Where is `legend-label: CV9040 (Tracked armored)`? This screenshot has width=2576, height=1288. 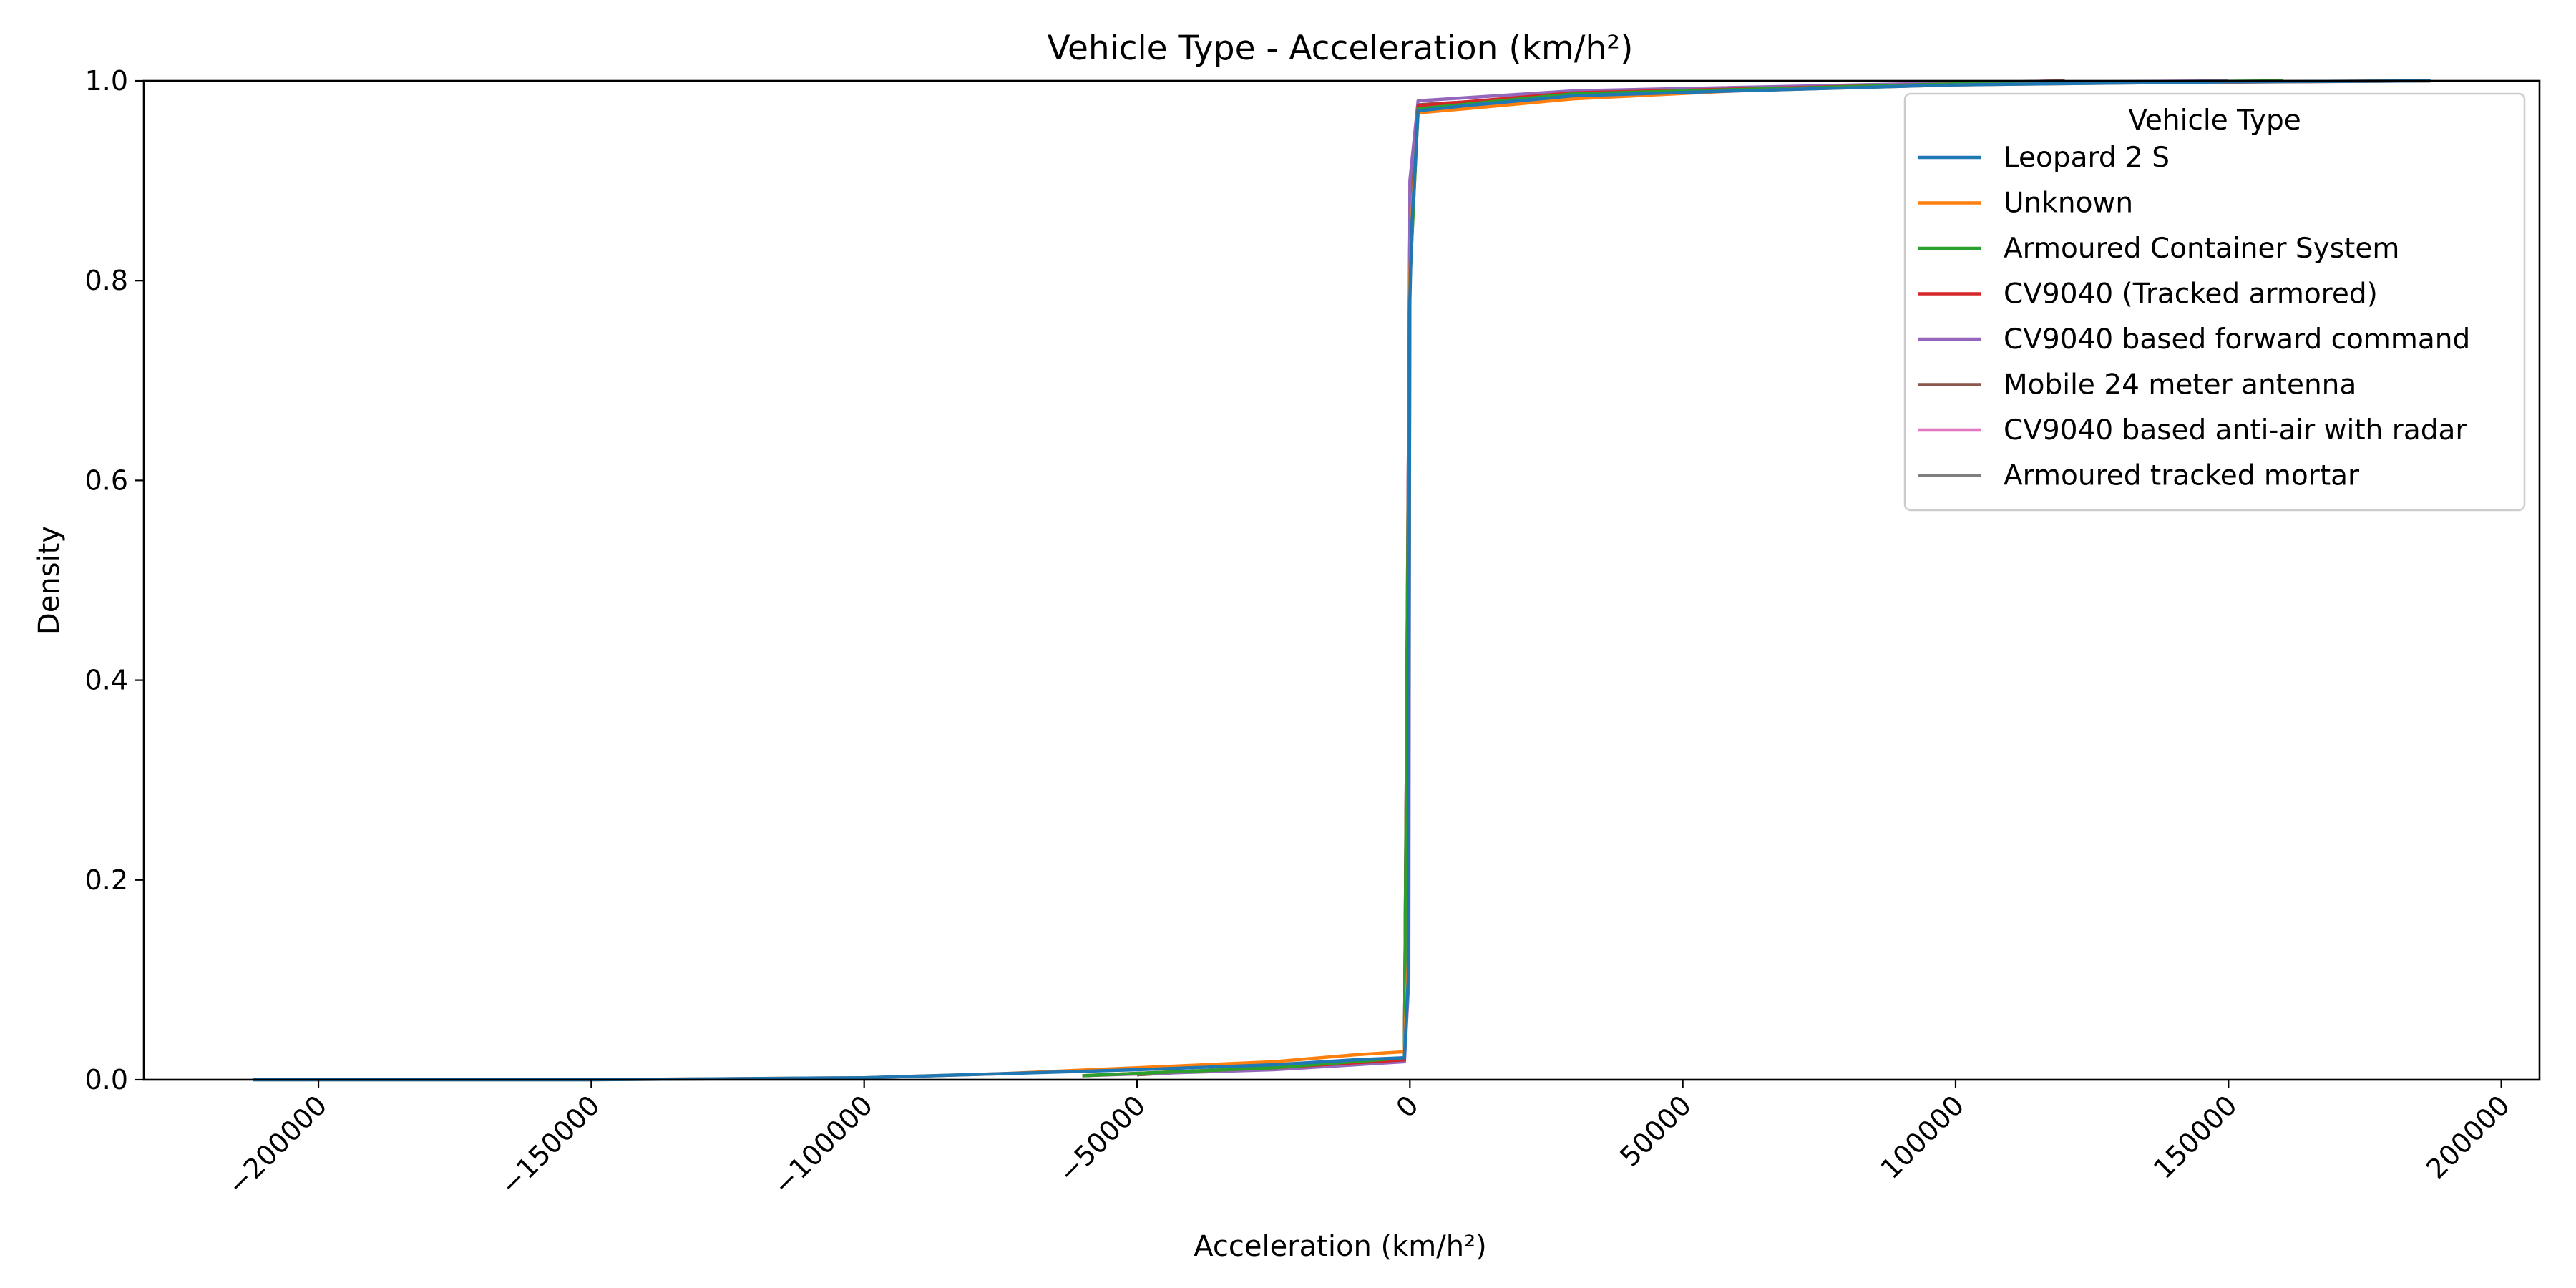
legend-label: CV9040 (Tracked armored) is located at coordinates (2191, 294).